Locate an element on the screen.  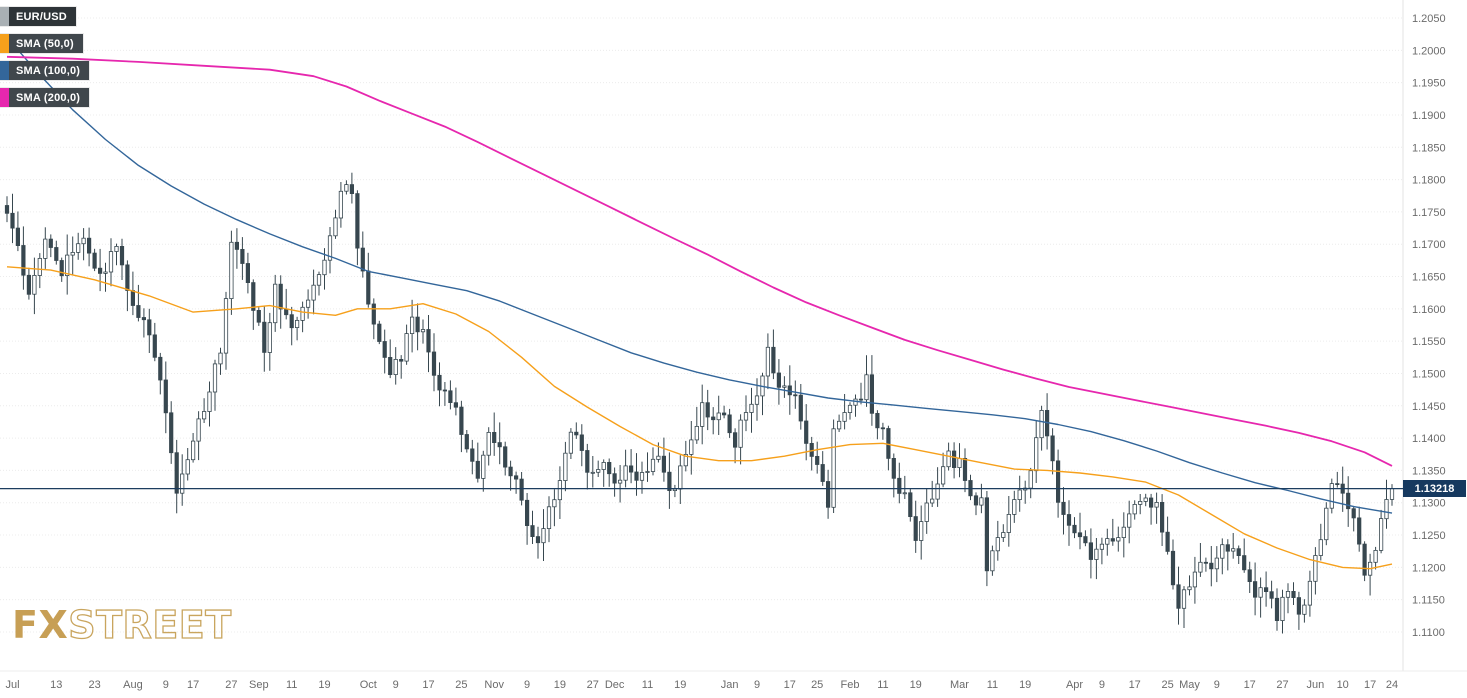
svg-text: 24 is located at coordinates (1392, 685).